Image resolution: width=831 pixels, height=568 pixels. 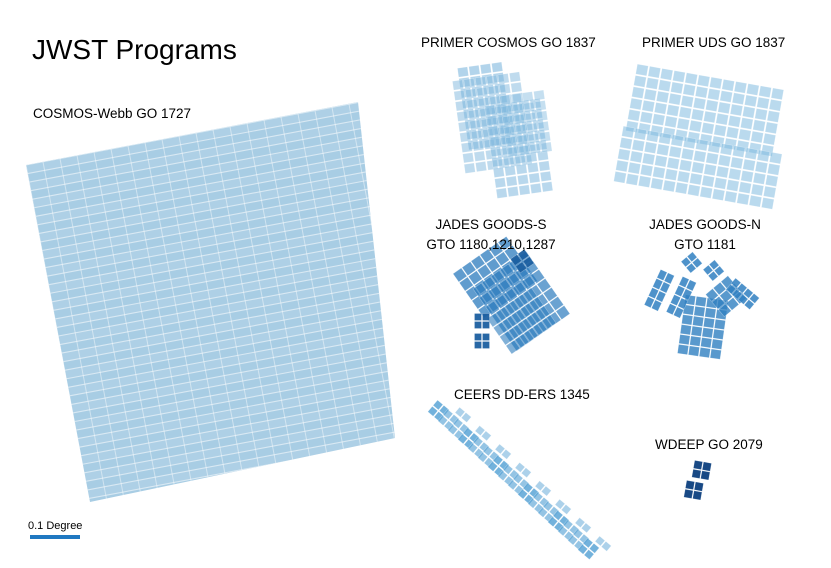 I want to click on jades-goods-n-footprint, so click(x=701, y=305).